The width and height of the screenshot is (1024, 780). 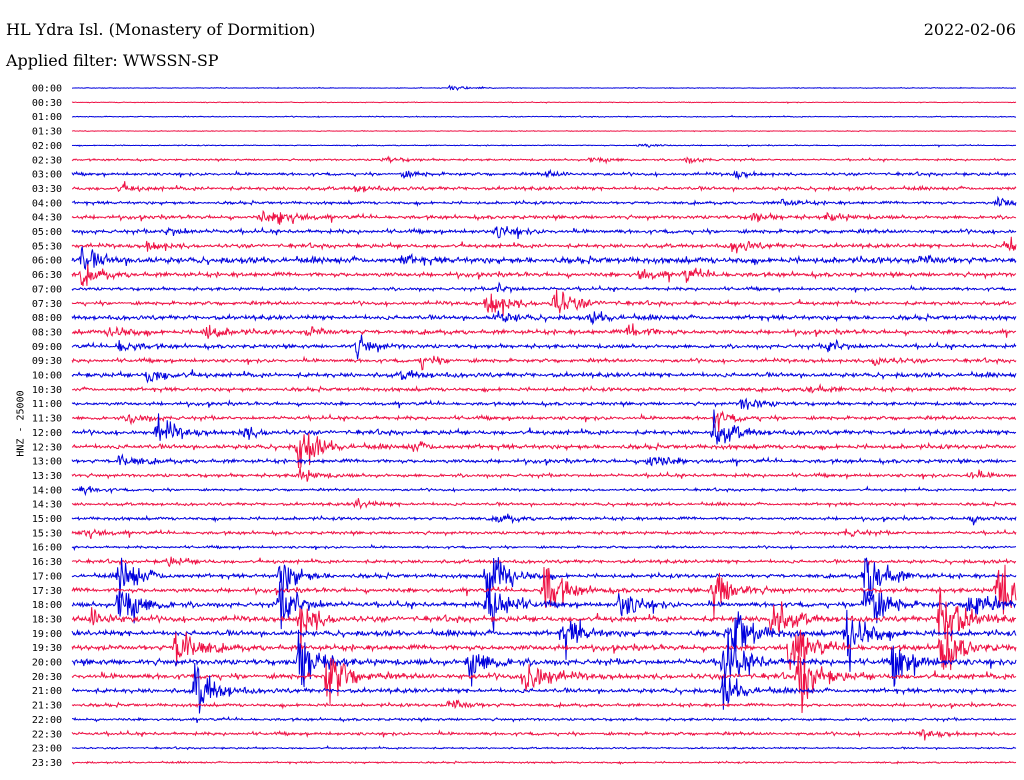 I want to click on time-tick-label: 22:00, so click(x=47, y=720).